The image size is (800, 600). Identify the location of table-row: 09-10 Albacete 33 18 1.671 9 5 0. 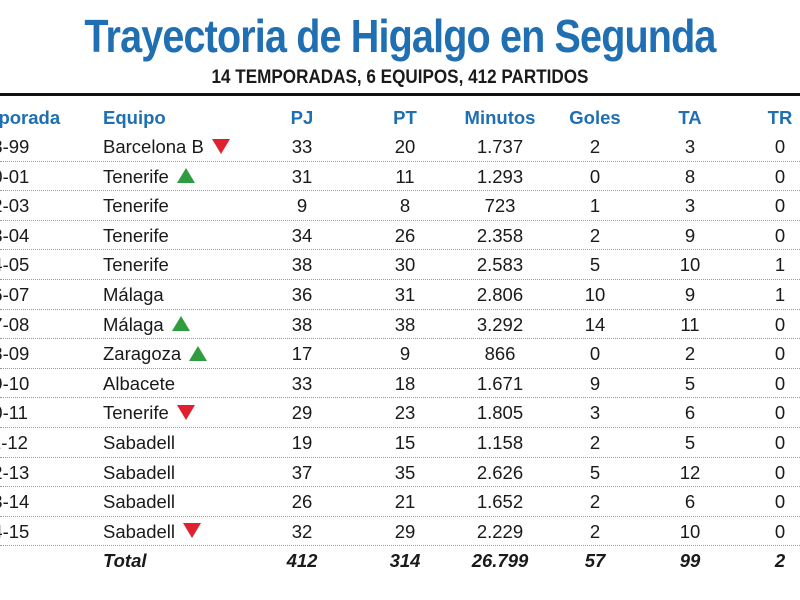
(400, 384).